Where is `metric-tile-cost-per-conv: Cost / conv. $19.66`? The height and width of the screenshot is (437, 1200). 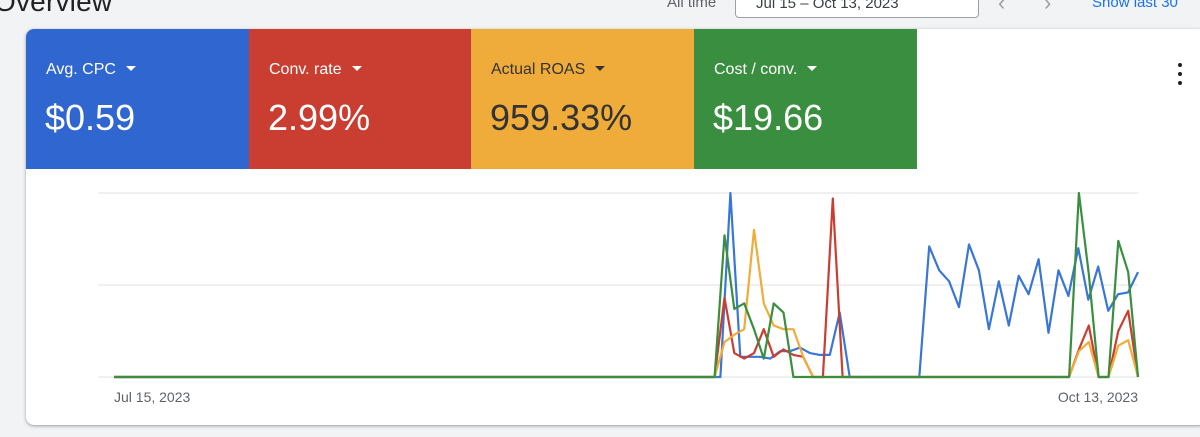 metric-tile-cost-per-conv: Cost / conv. $19.66 is located at coordinates (805, 99).